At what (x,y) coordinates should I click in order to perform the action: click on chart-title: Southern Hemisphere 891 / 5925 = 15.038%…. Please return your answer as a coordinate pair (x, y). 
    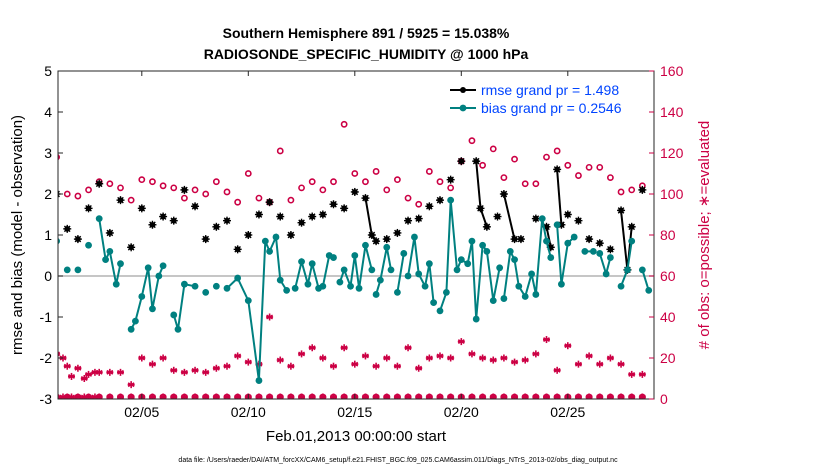
    Looking at the image, I should click on (366, 43).